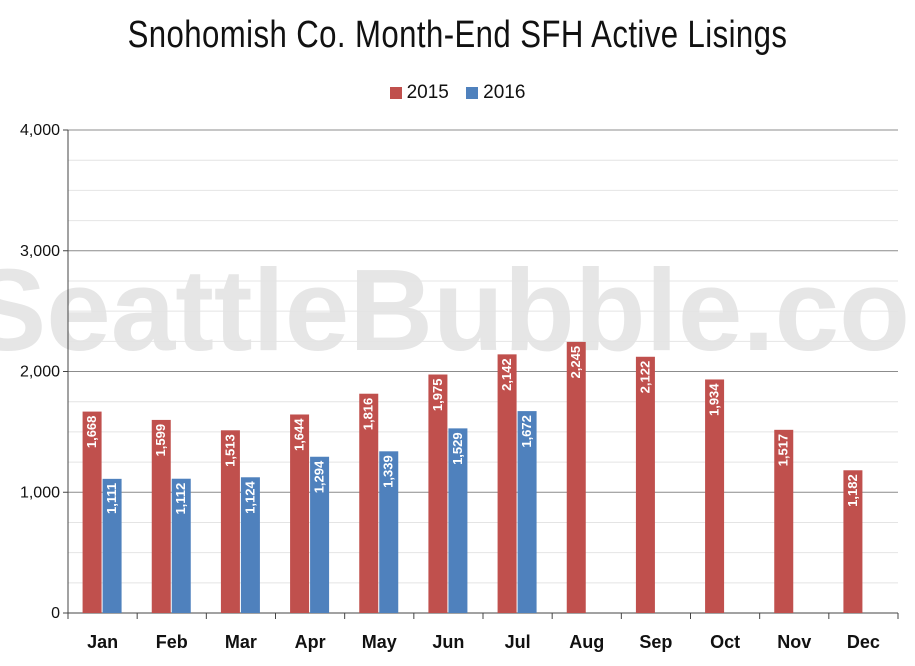 The width and height of the screenshot is (915, 666). I want to click on y-tick-label: 1,000, so click(40, 492).